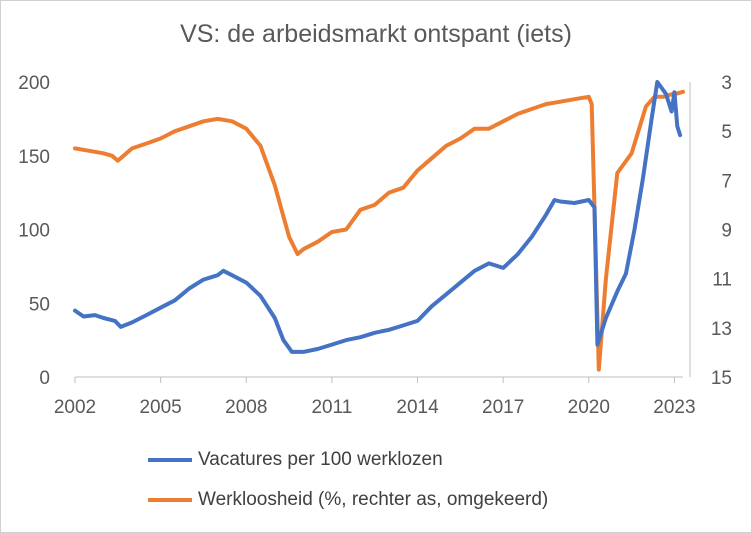  What do you see at coordinates (246, 407) in the screenshot?
I see `x-tick-label: 2008` at bounding box center [246, 407].